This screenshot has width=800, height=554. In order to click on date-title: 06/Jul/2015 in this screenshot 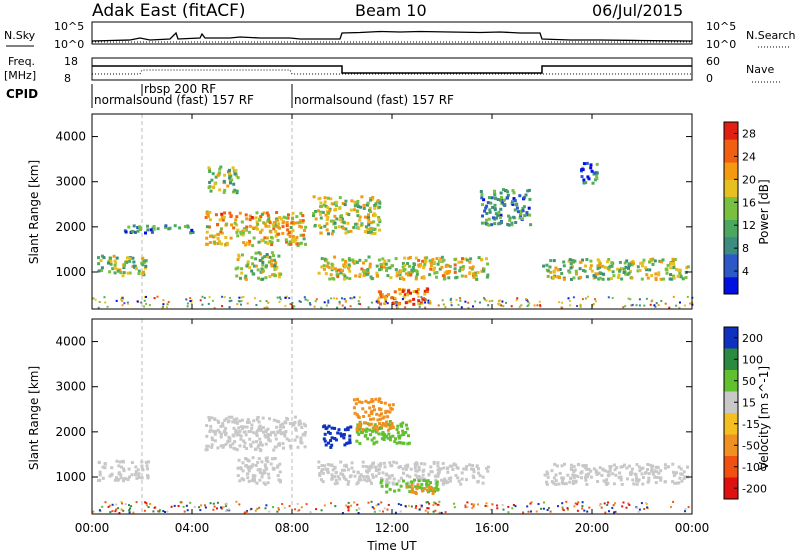, I will do `click(637, 10)`.